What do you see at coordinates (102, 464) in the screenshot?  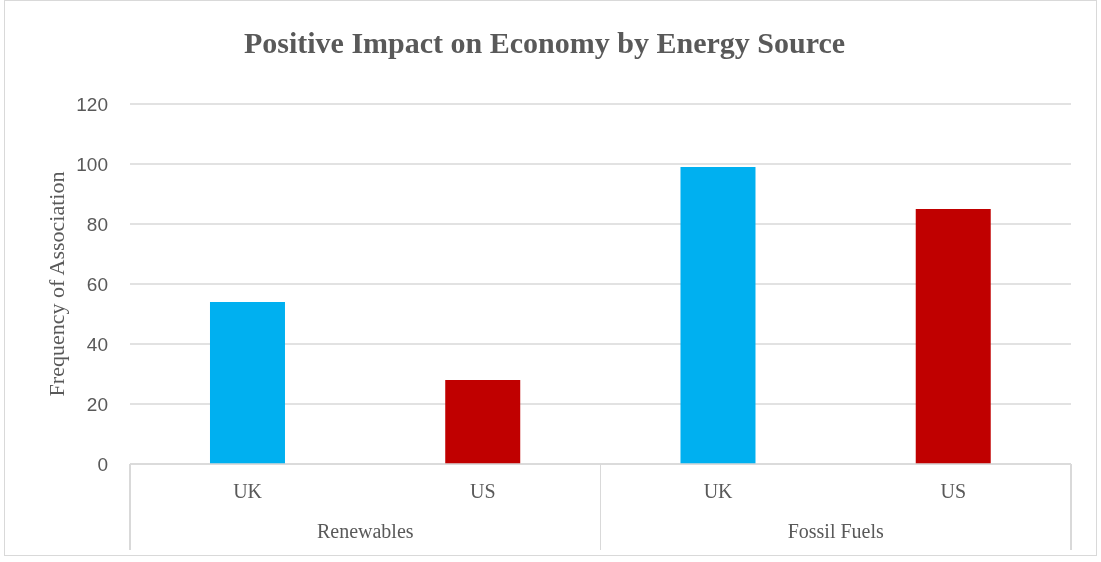 I see `y-tick-label: 0` at bounding box center [102, 464].